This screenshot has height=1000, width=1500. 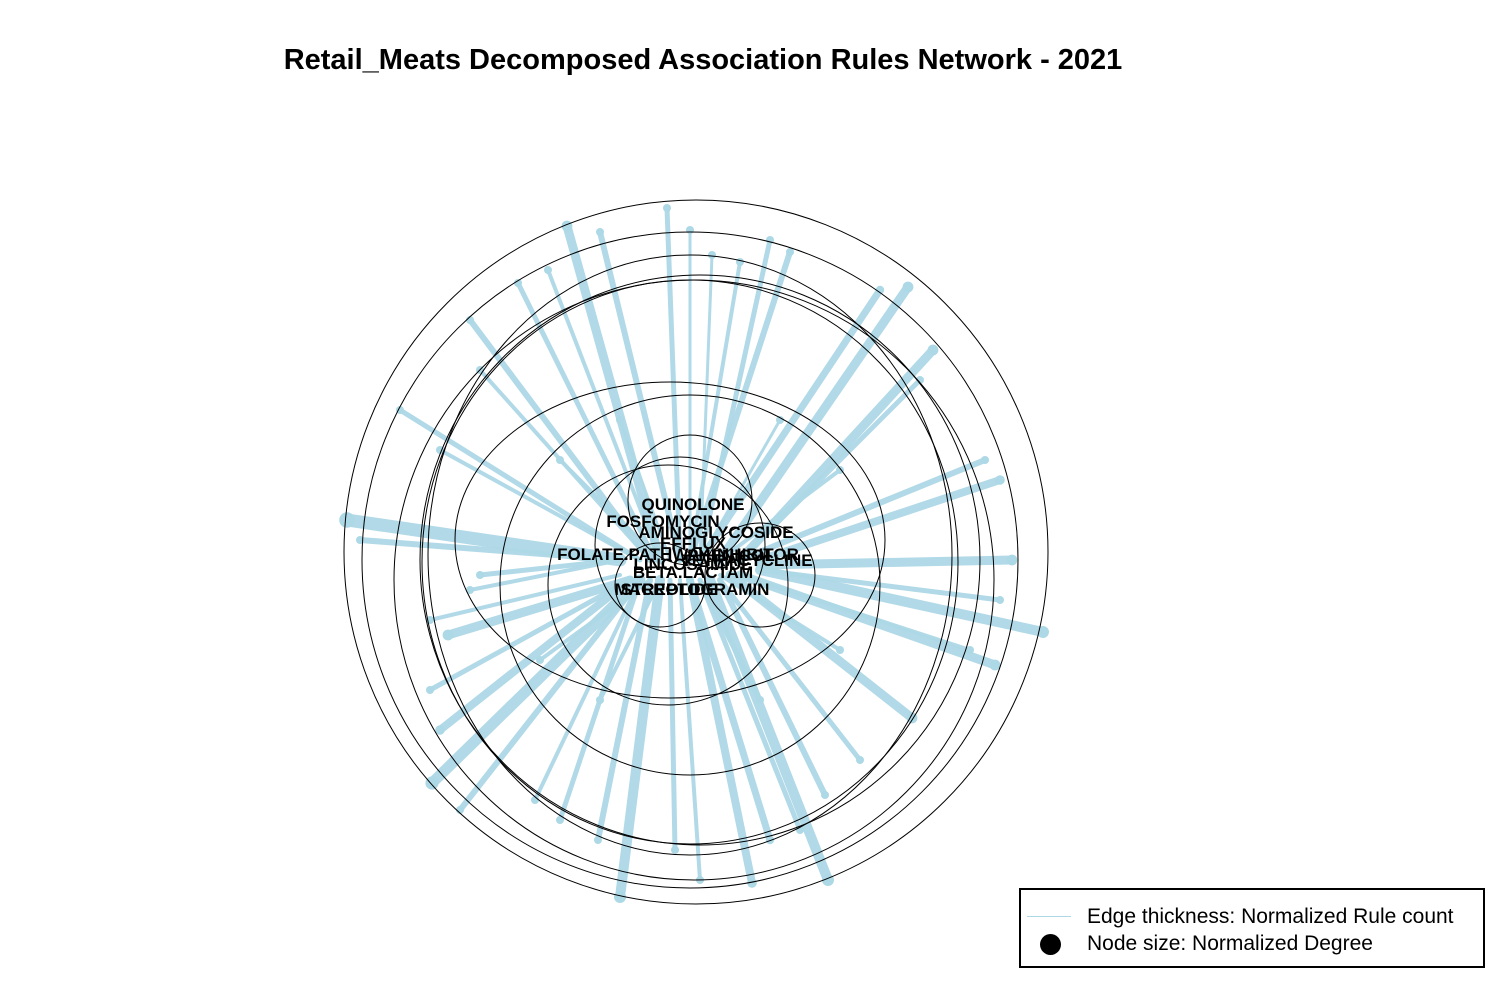 I want to click on edge-line-icon, so click(x=1050, y=917).